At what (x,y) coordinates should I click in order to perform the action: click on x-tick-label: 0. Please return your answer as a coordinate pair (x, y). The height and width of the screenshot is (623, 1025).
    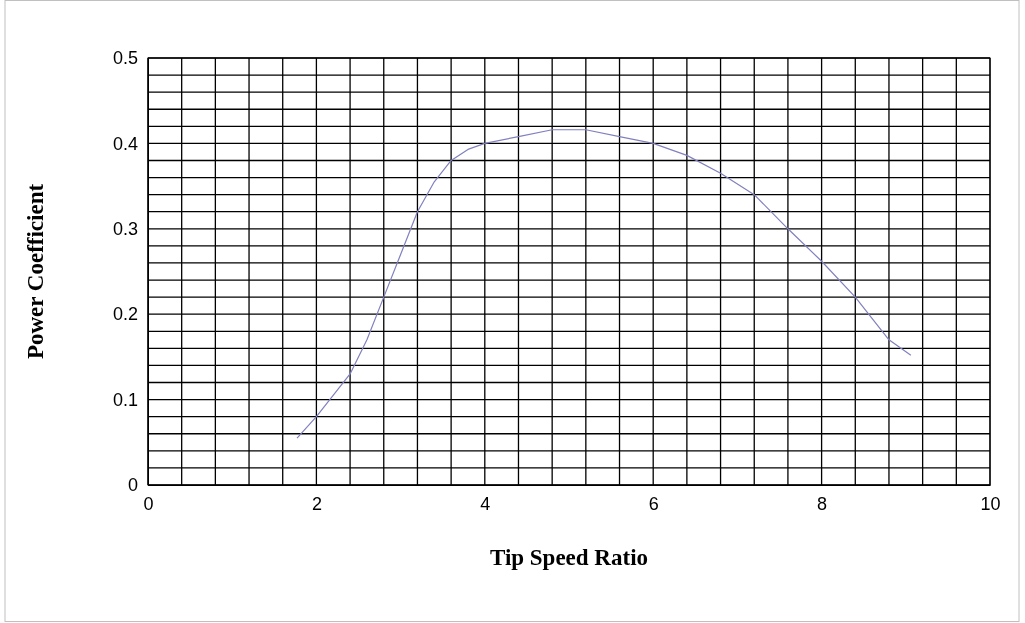
    Looking at the image, I should click on (148, 503).